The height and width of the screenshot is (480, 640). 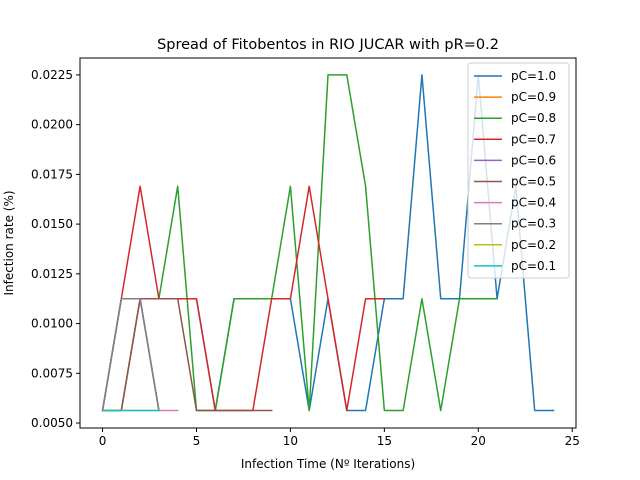 What do you see at coordinates (52, 224) in the screenshot?
I see `y-tick-label: 0.0150` at bounding box center [52, 224].